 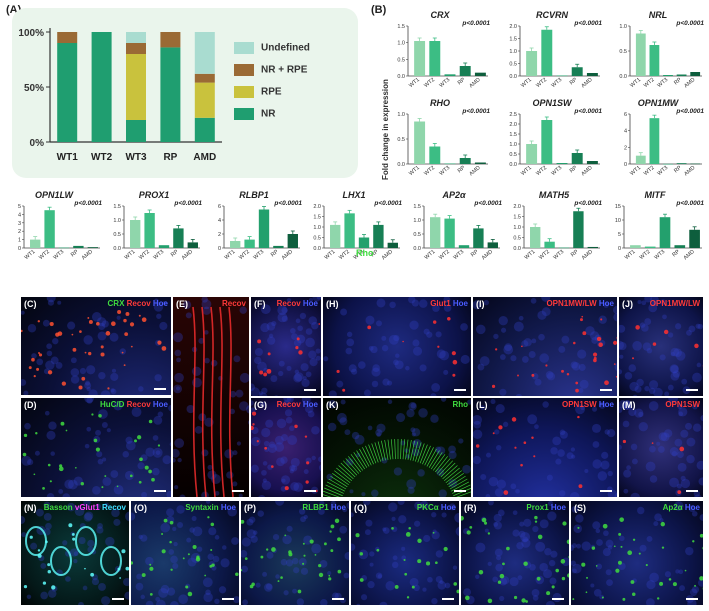 I want to click on micrograph-panel-q: (Q) PKCα Hoe, so click(x=405, y=553).